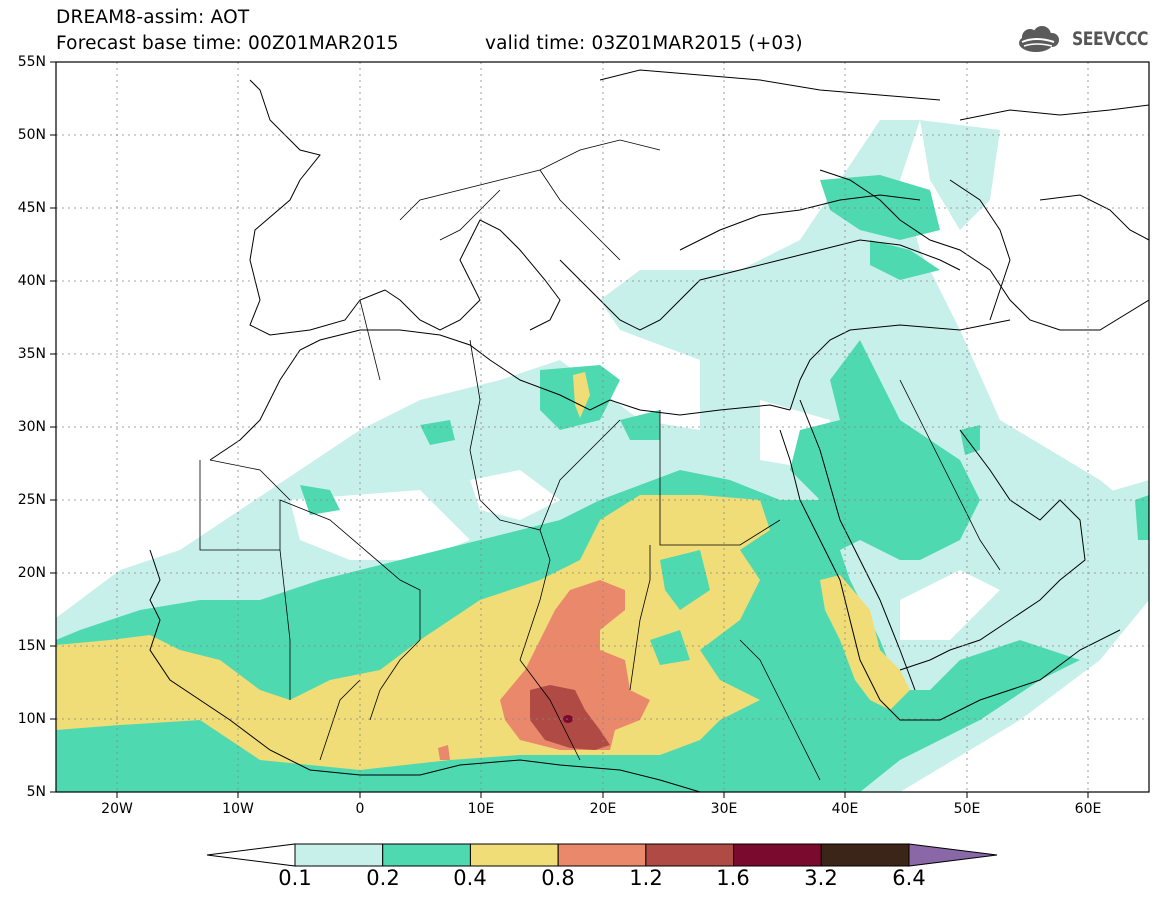 This screenshot has width=1165, height=905. I want to click on lon-label: 20W, so click(117, 809).